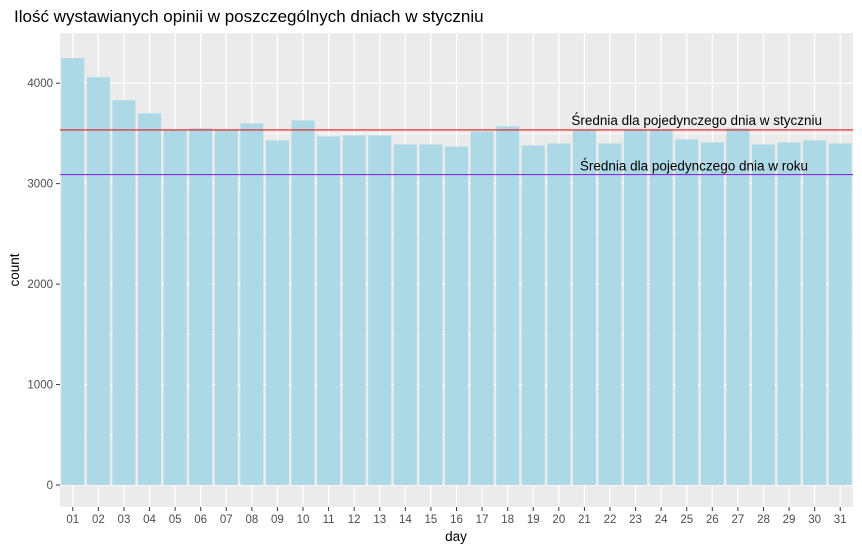 The width and height of the screenshot is (862, 551). I want to click on y-tick-label: 3000, so click(40, 185).